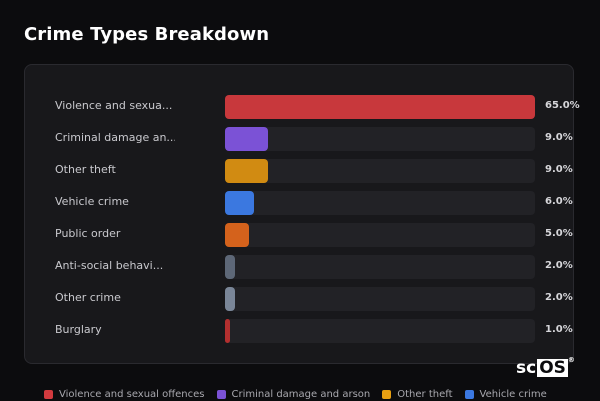  What do you see at coordinates (78, 329) in the screenshot?
I see `category-label: Burglary` at bounding box center [78, 329].